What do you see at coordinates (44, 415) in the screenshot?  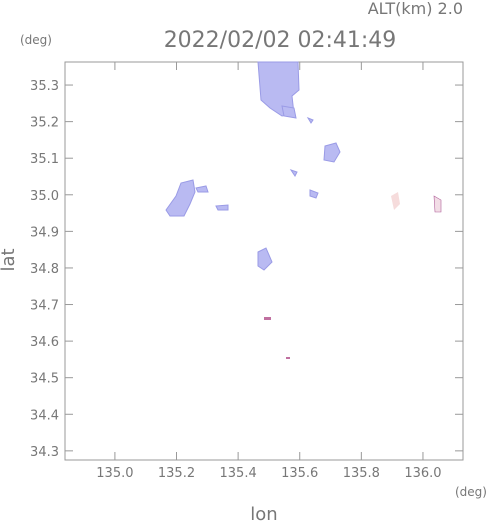 I see `y-tick-label: 34.4` at bounding box center [44, 415].